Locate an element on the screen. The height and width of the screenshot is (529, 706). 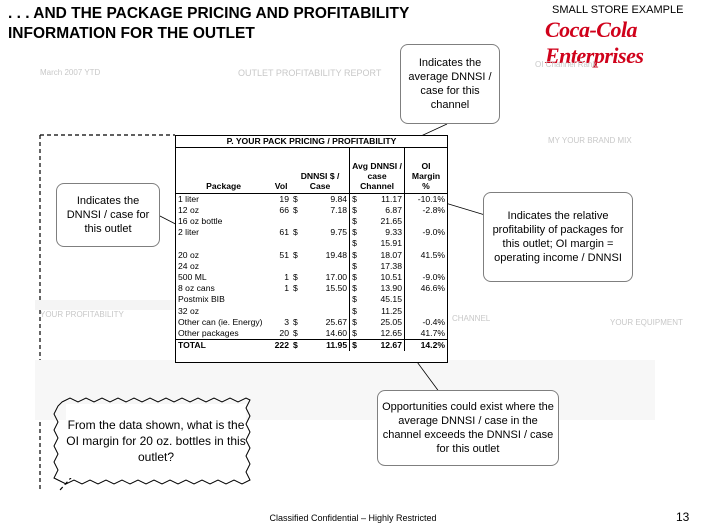
page-number: 13 is located at coordinates (683, 517).